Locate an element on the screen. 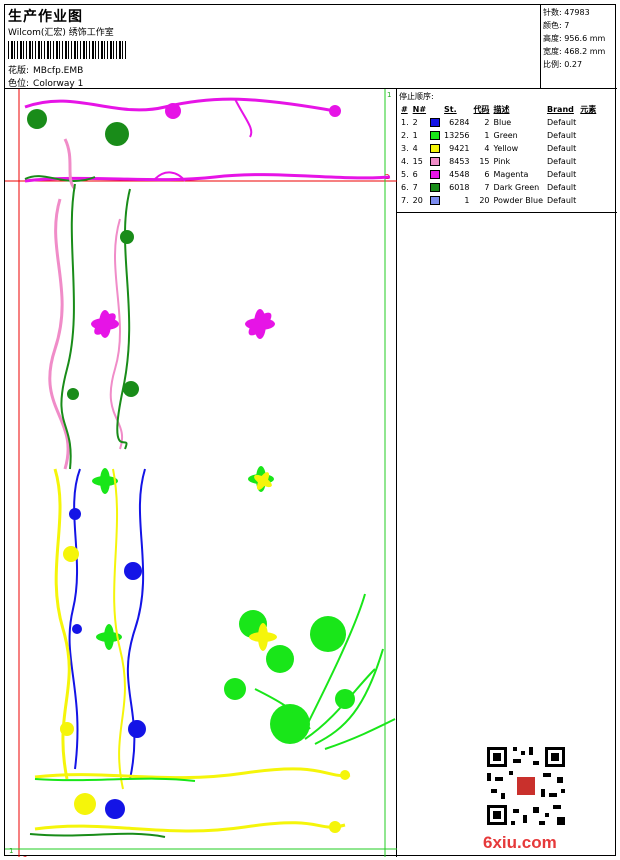  stat-colors: 颜色: 7 is located at coordinates (556, 25).